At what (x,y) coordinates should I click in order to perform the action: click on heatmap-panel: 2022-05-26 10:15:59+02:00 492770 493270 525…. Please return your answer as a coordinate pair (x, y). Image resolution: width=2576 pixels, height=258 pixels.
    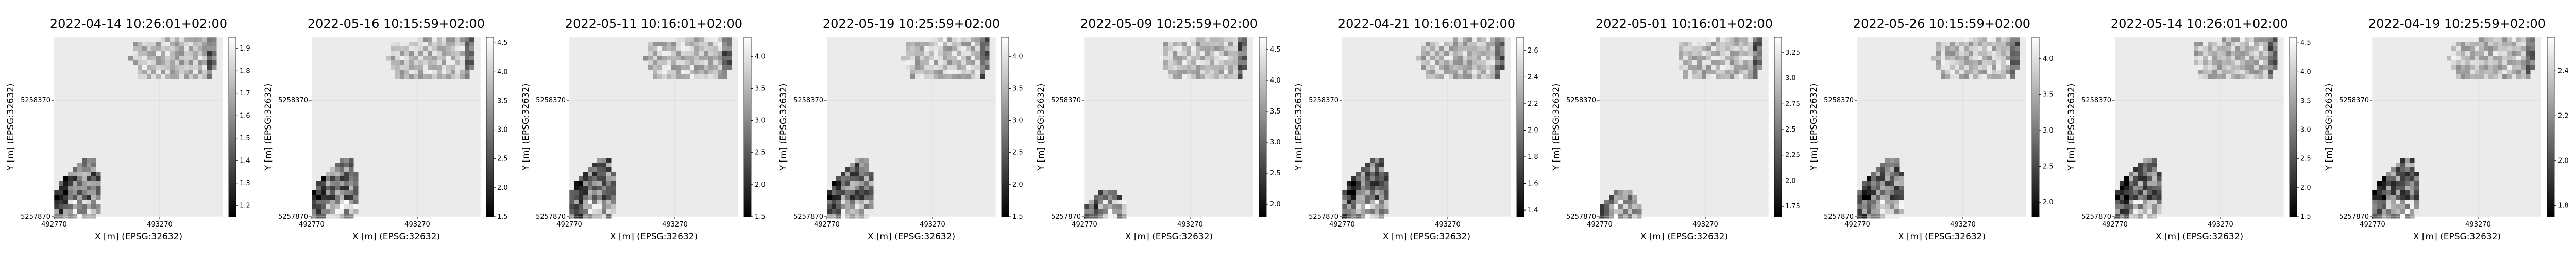
    Looking at the image, I should click on (1932, 129).